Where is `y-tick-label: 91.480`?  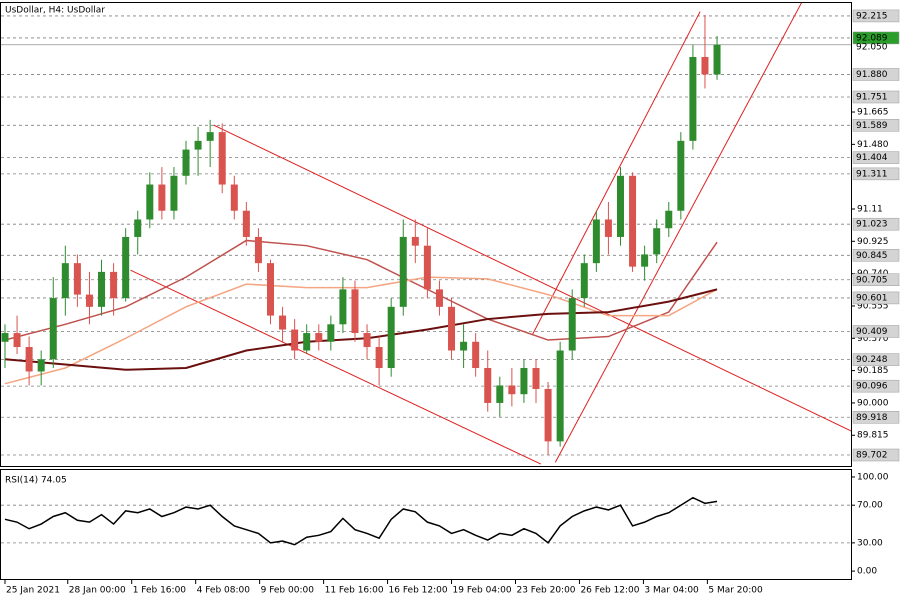
y-tick-label: 91.480 is located at coordinates (873, 145).